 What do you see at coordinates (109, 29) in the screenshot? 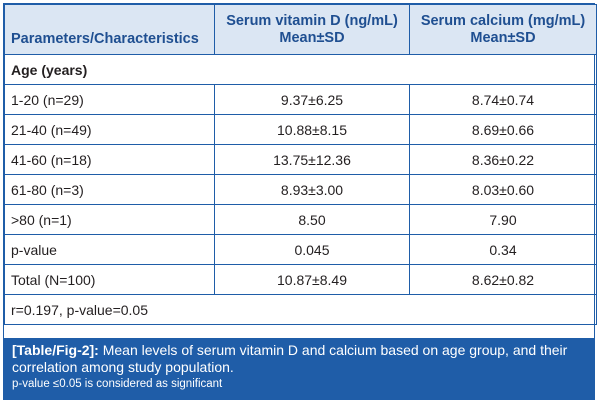
I see `header-parameters: Parameters/Characteristics` at bounding box center [109, 29].